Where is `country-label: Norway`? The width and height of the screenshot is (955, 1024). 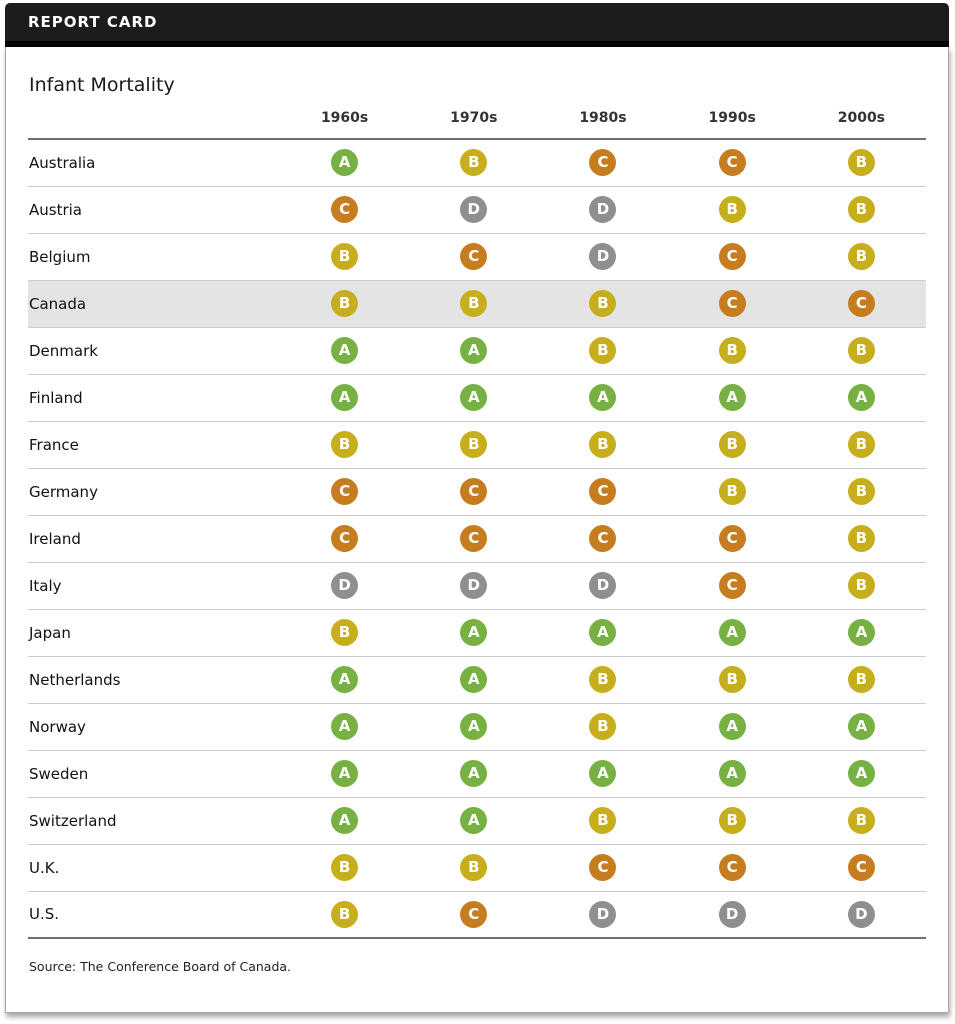 country-label: Norway is located at coordinates (154, 727).